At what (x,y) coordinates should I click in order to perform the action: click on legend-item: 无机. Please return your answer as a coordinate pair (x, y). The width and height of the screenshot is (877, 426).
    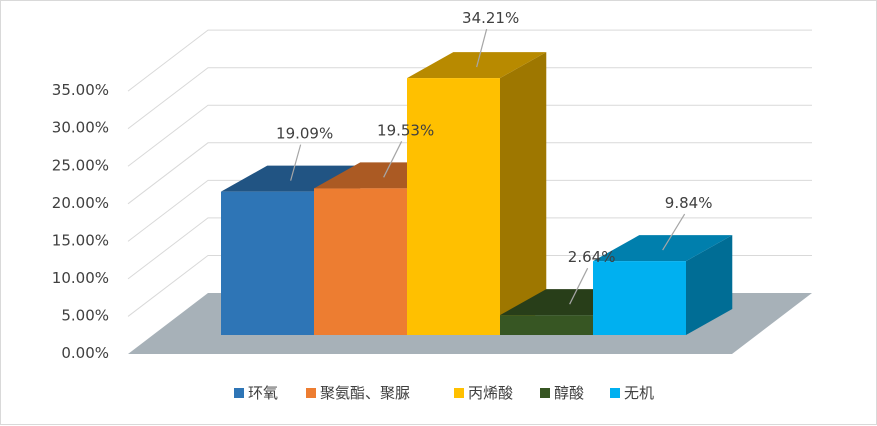
    Looking at the image, I should click on (632, 393).